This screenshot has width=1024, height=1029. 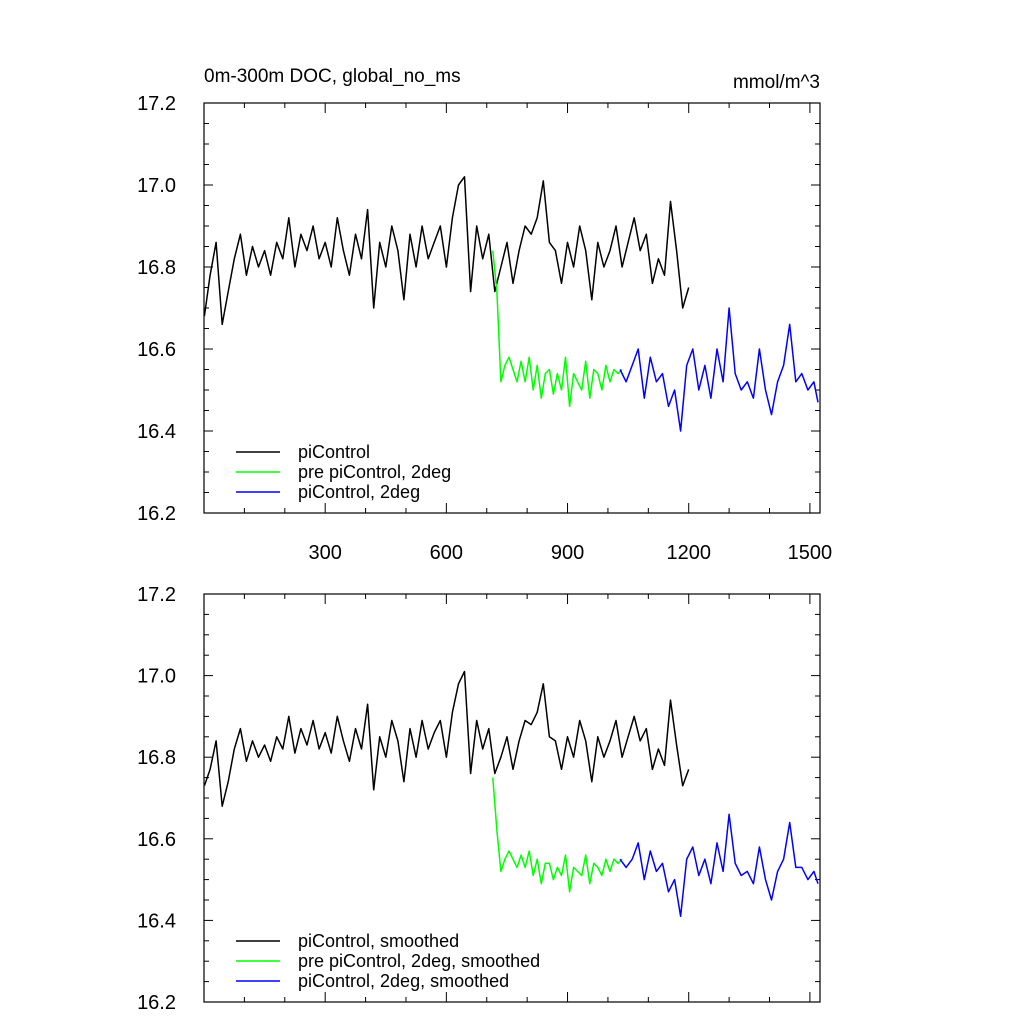 What do you see at coordinates (688, 553) in the screenshot?
I see `x-tick-label: 1200` at bounding box center [688, 553].